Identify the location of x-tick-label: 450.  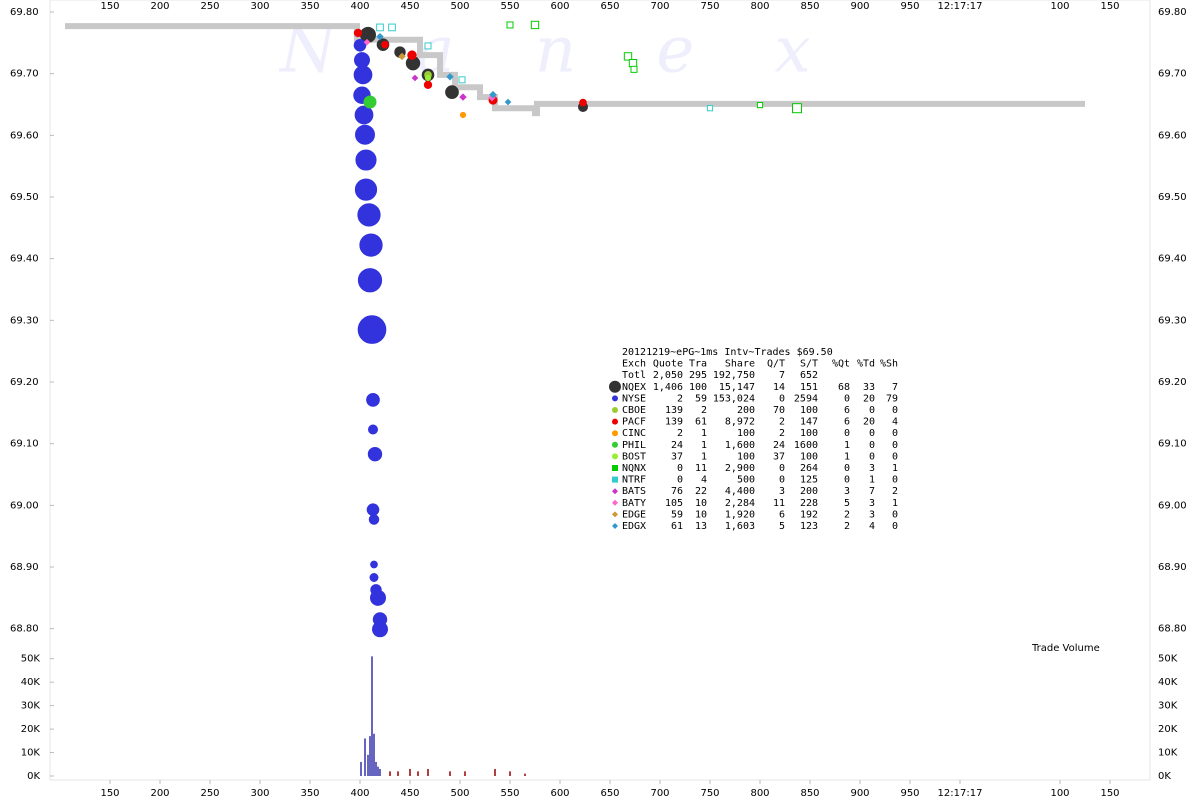
(409, 6).